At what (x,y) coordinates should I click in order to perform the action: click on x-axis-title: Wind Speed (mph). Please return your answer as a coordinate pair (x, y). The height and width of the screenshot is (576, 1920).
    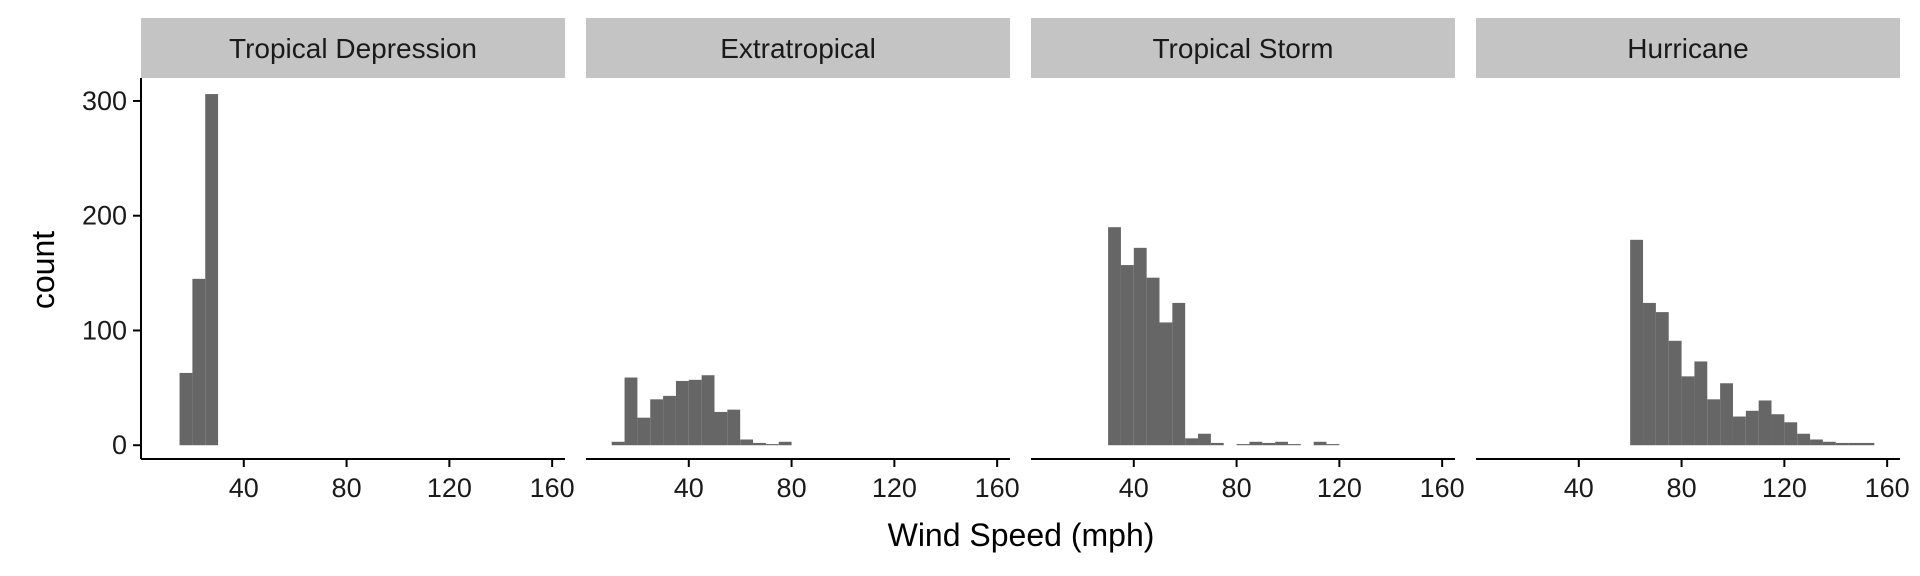
    Looking at the image, I should click on (1021, 535).